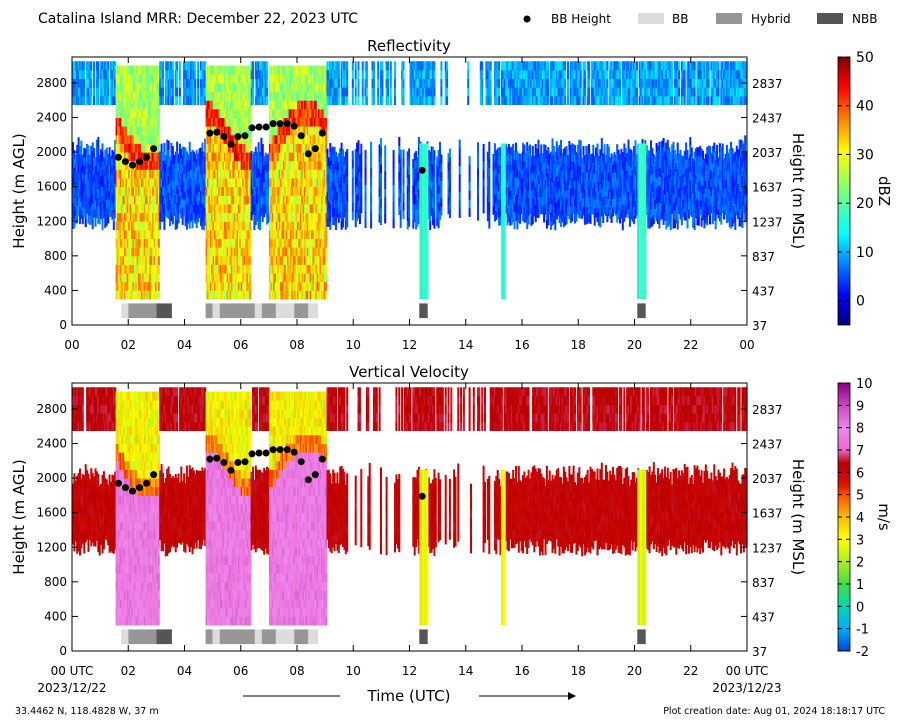 This screenshot has height=725, width=900. I want to click on legend-swatch, so click(651, 18).